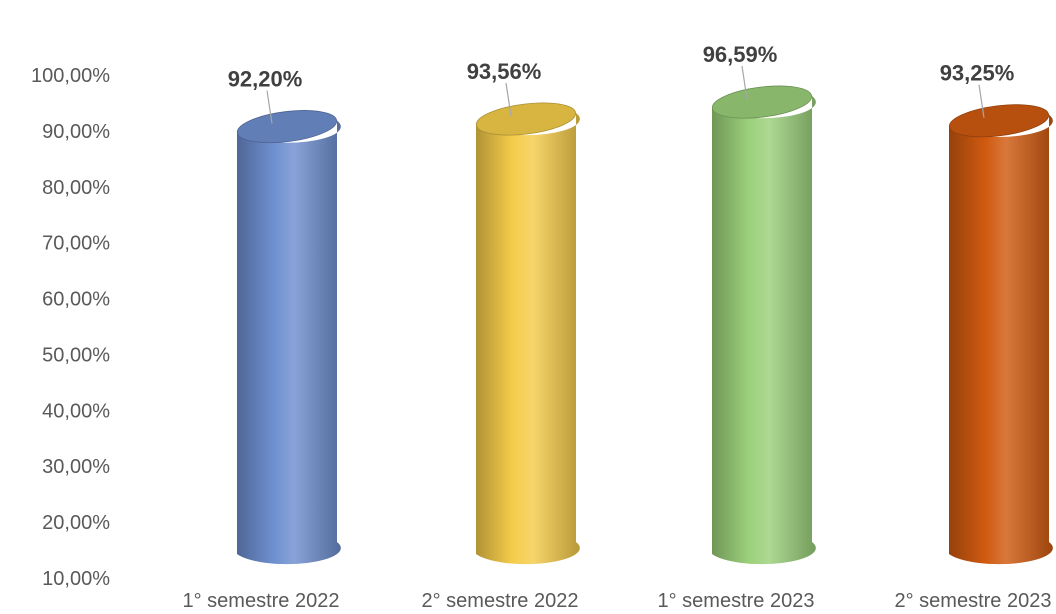  I want to click on bar-4: 93,25%, so click(996, 313).